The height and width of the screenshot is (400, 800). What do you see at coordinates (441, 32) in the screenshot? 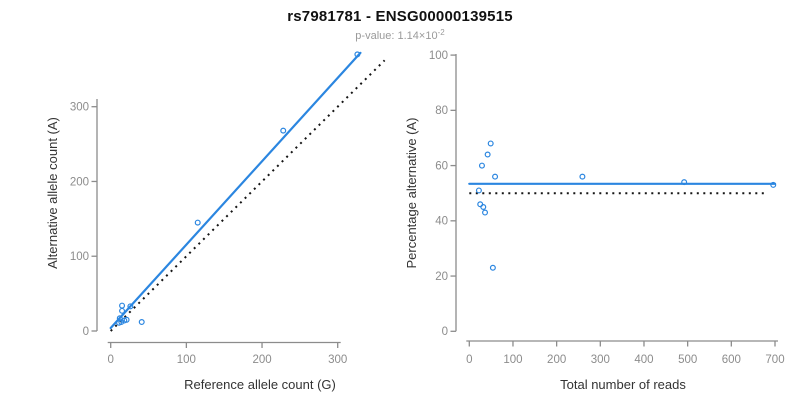
I see `subtitle-exponent: -2` at bounding box center [441, 32].